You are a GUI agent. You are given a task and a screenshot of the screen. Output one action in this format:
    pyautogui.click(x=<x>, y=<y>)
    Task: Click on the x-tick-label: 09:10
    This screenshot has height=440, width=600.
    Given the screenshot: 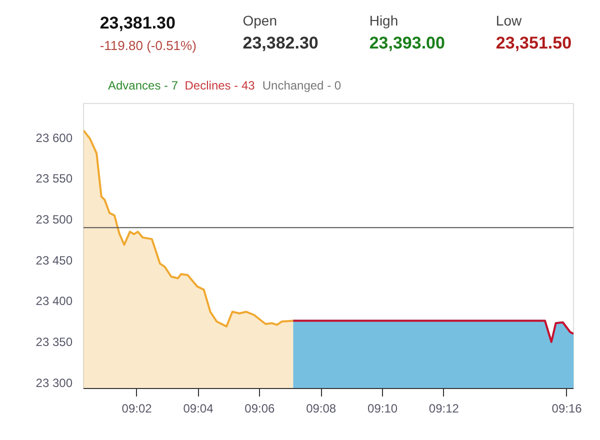 What is the action you would take?
    pyautogui.click(x=383, y=409)
    